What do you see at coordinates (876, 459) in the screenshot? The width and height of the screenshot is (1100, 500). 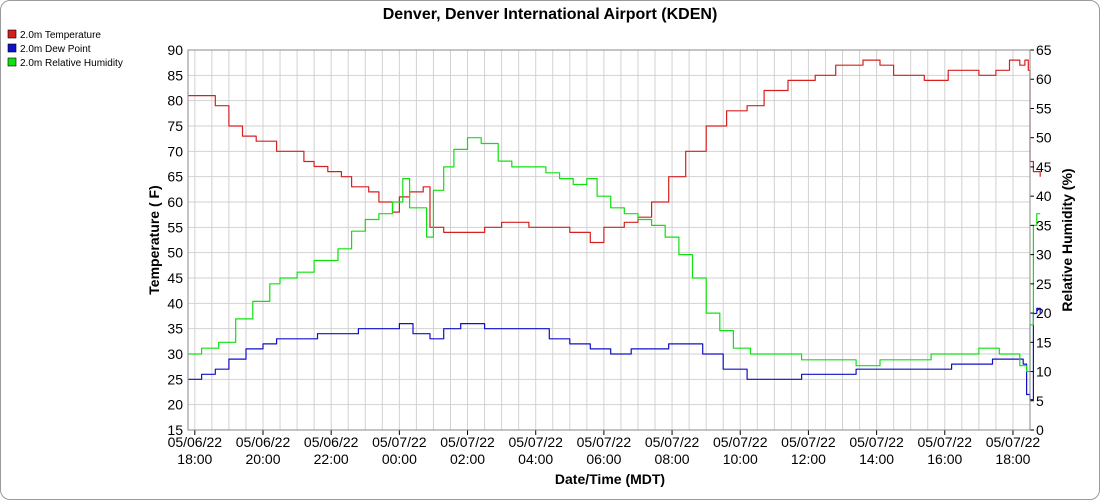 I see `x-tick-time: 14:00` at bounding box center [876, 459].